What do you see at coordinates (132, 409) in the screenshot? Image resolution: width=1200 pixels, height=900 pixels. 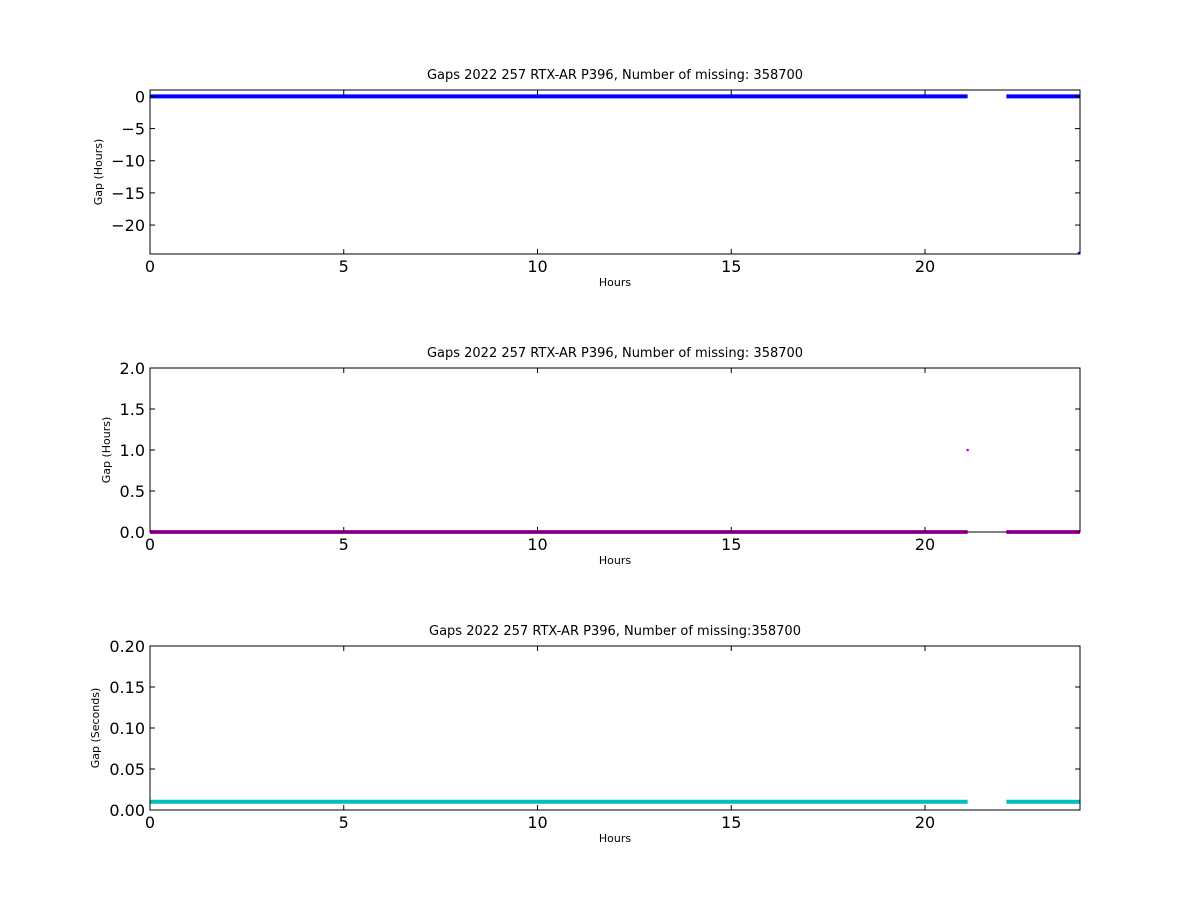 I see `y-tick-label: 1.5` at bounding box center [132, 409].